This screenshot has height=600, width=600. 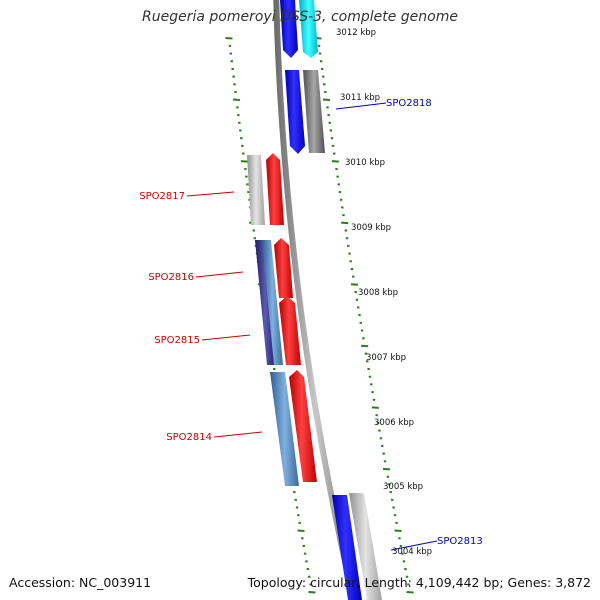 What do you see at coordinates (226, 337) in the screenshot?
I see `leader-spo2815` at bounding box center [226, 337].